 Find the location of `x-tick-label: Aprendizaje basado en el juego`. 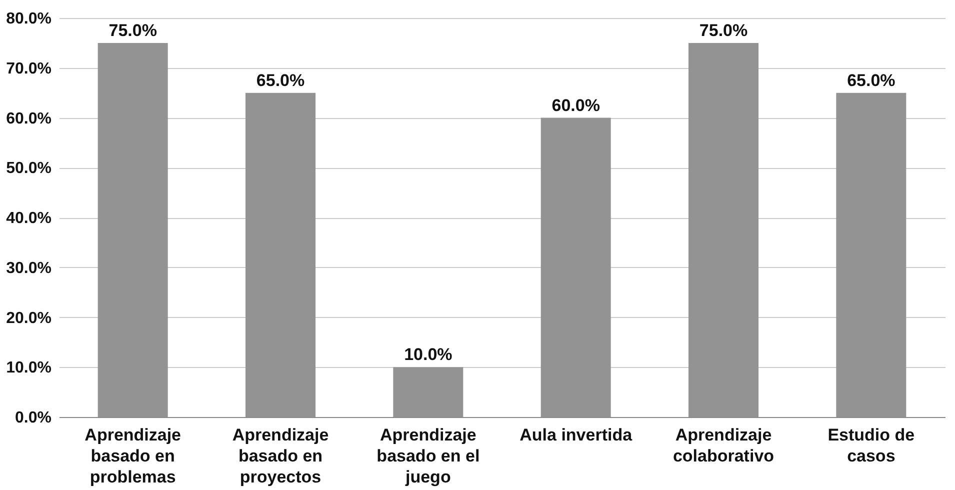

x-tick-label: Aprendizaje basado en el juego is located at coordinates (428, 456).